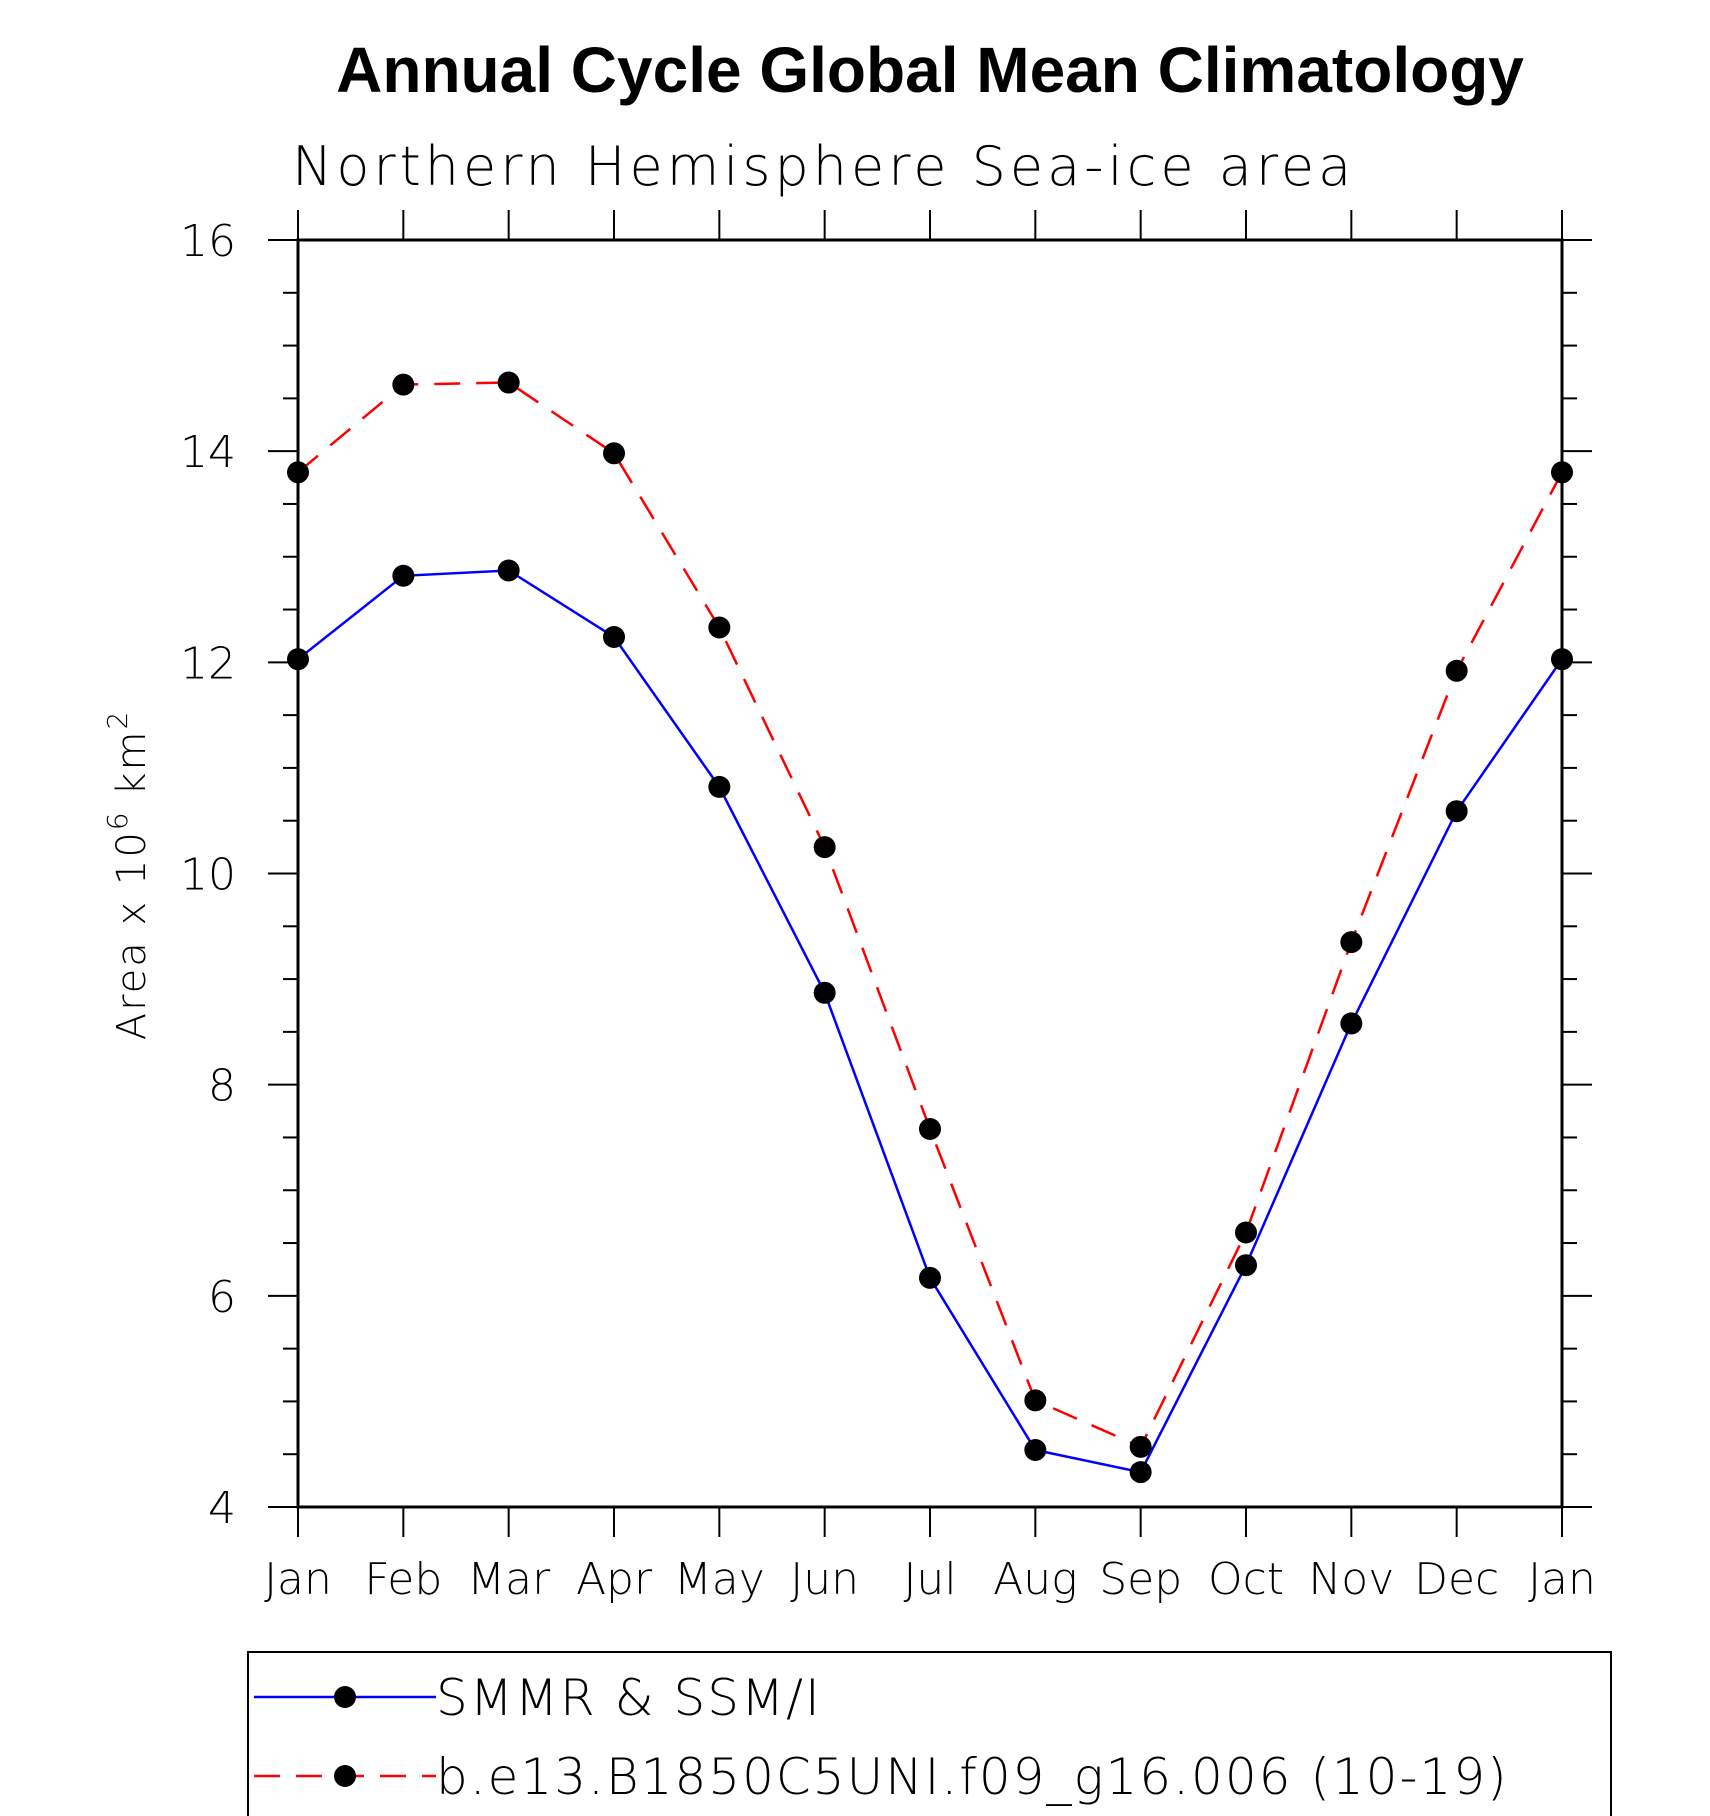  Describe the element at coordinates (117, 720) in the screenshot. I see `y-axis-label-unit-exponent: 2` at that location.